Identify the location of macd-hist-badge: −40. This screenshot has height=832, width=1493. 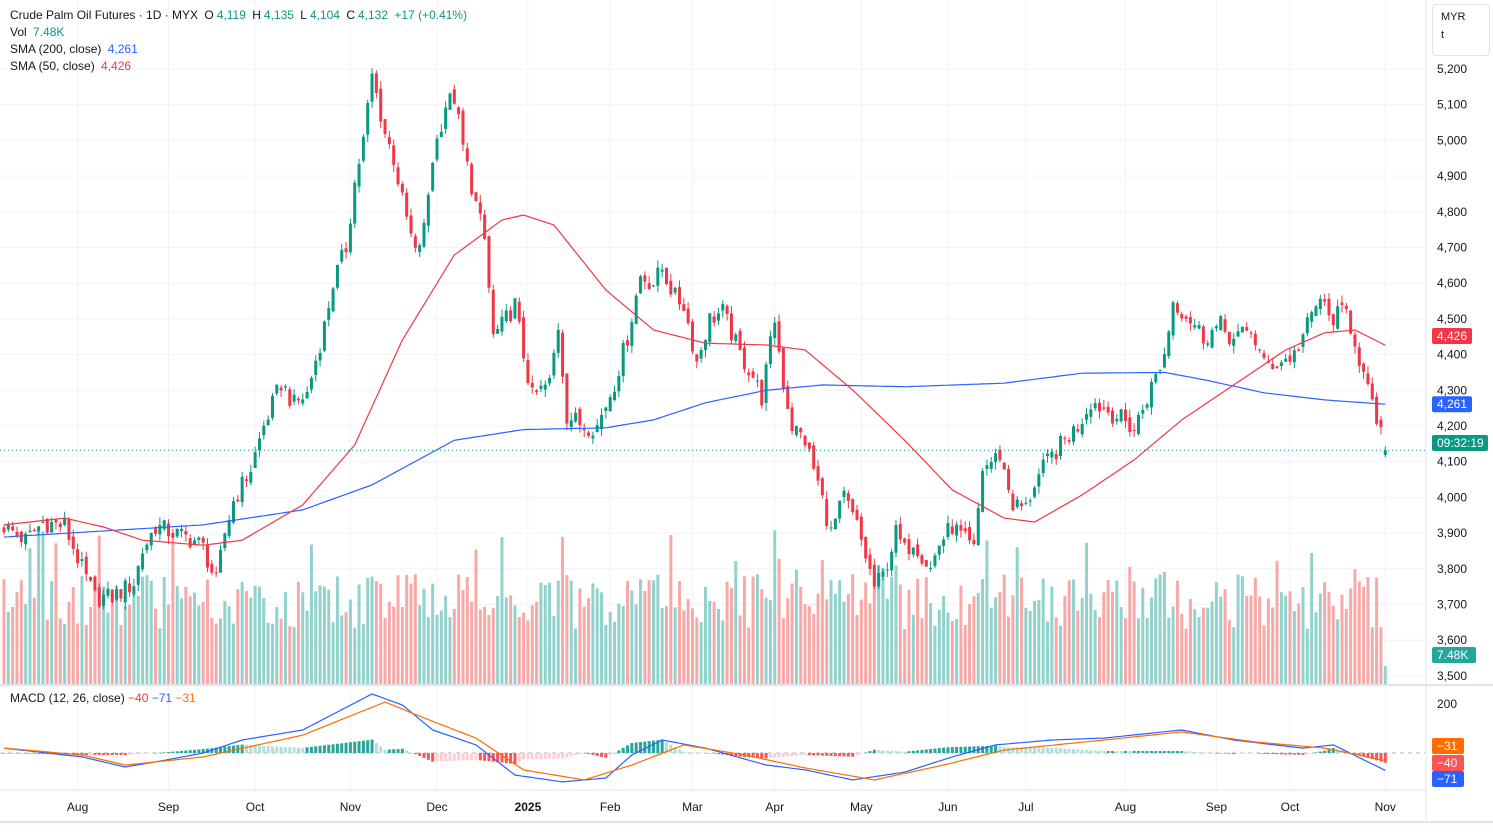
(1448, 763).